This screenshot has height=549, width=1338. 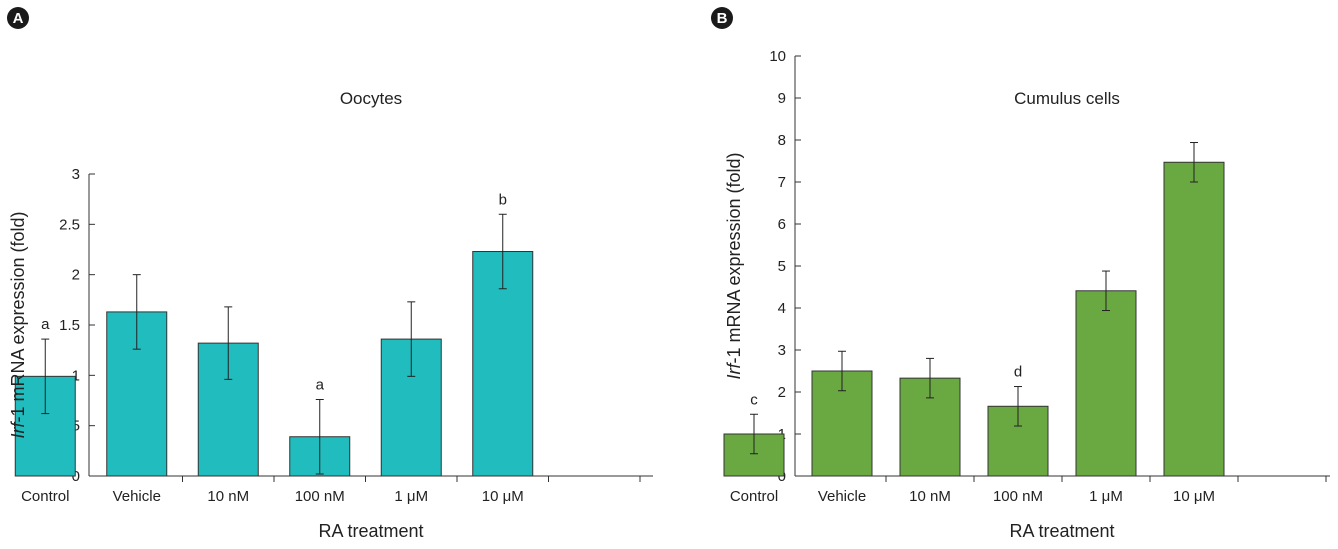 I want to click on y-tick-label: 0, so click(x=76, y=476).